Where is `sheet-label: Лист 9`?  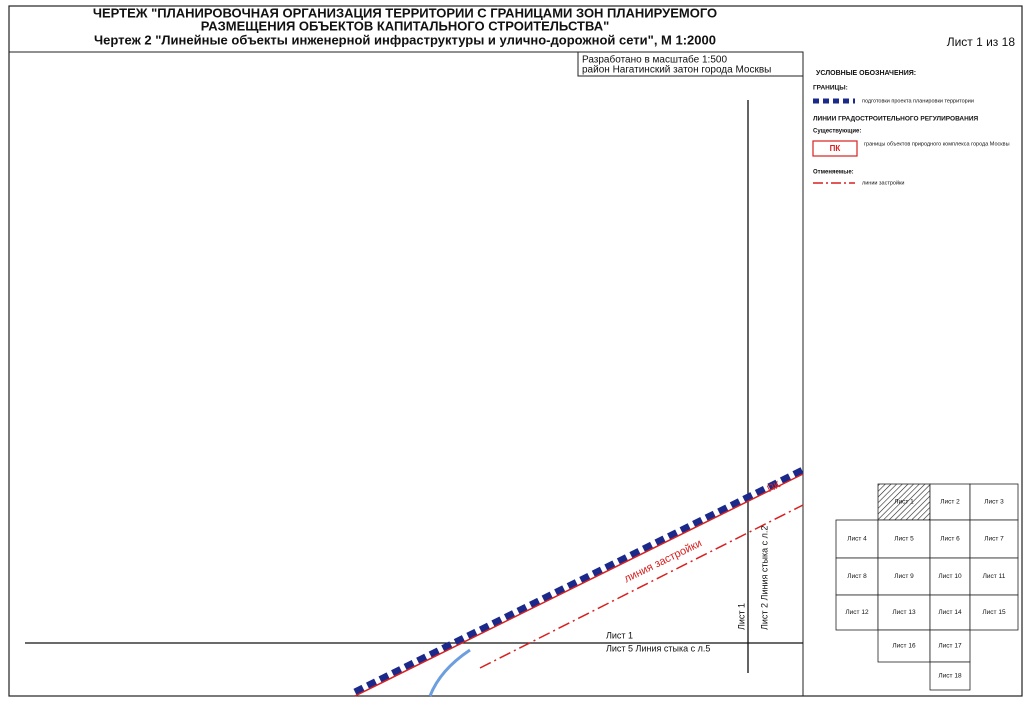
sheet-label: Лист 9 is located at coordinates (904, 576).